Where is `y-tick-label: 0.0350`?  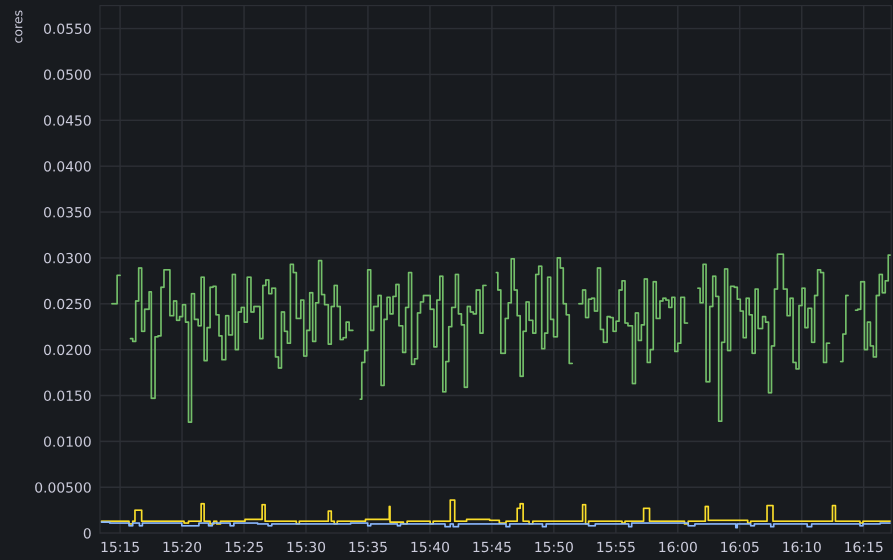 y-tick-label: 0.0350 is located at coordinates (67, 212).